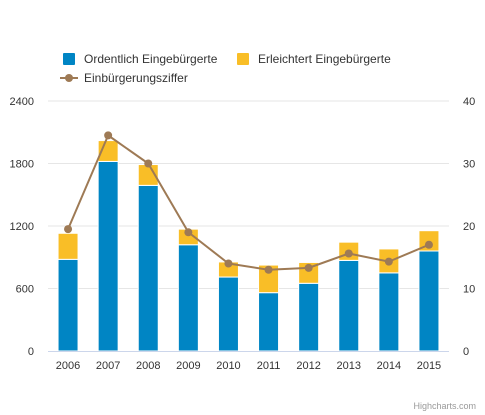 This screenshot has width=485, height=415. What do you see at coordinates (68, 305) in the screenshot?
I see `bar-ordentlich-2006` at bounding box center [68, 305].